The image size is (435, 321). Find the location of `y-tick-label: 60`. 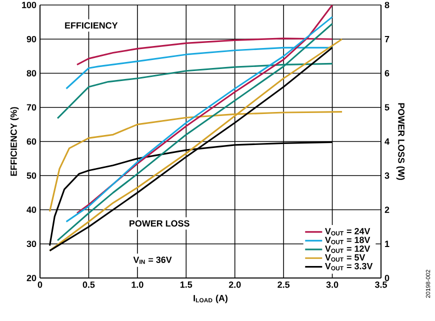

y-tick-label: 60 is located at coordinates (31, 141).